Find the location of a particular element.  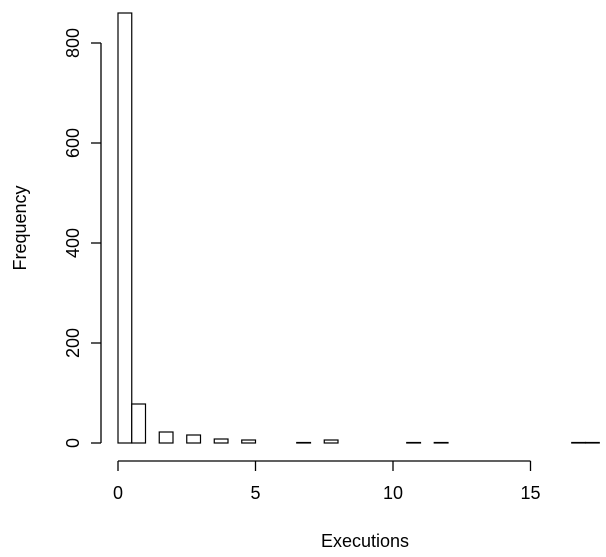

x-tick-label: 10 is located at coordinates (393, 493).